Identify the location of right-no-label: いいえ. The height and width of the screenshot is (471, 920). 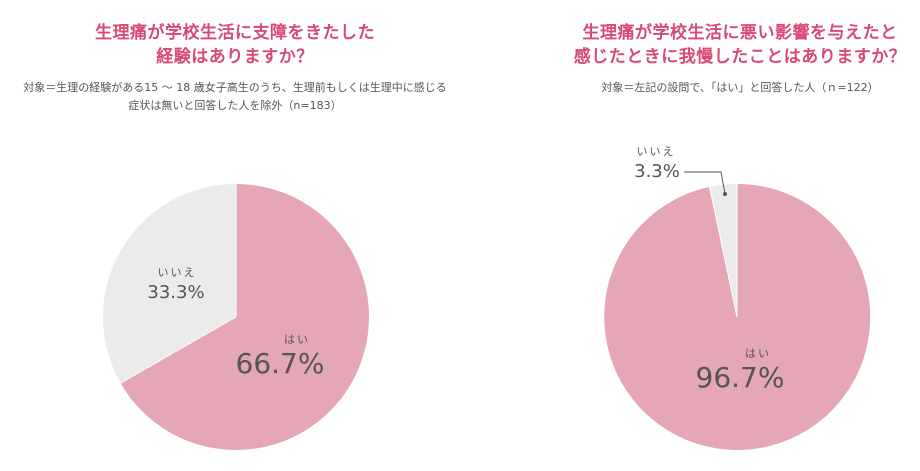
(656, 151).